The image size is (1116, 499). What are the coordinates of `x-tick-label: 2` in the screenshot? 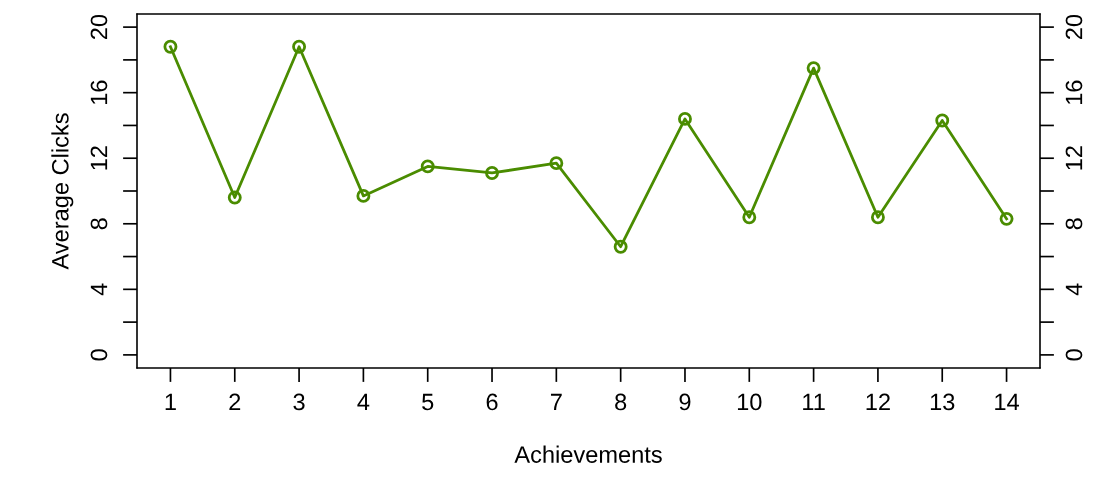 It's located at (235, 402).